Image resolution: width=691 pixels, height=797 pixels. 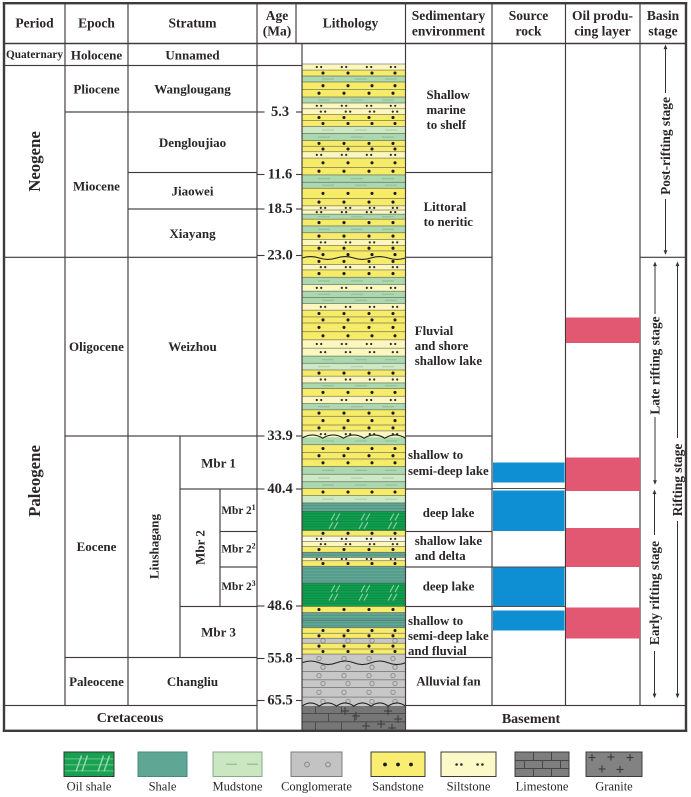 I want to click on svg-text: 40.4, so click(x=279, y=489).